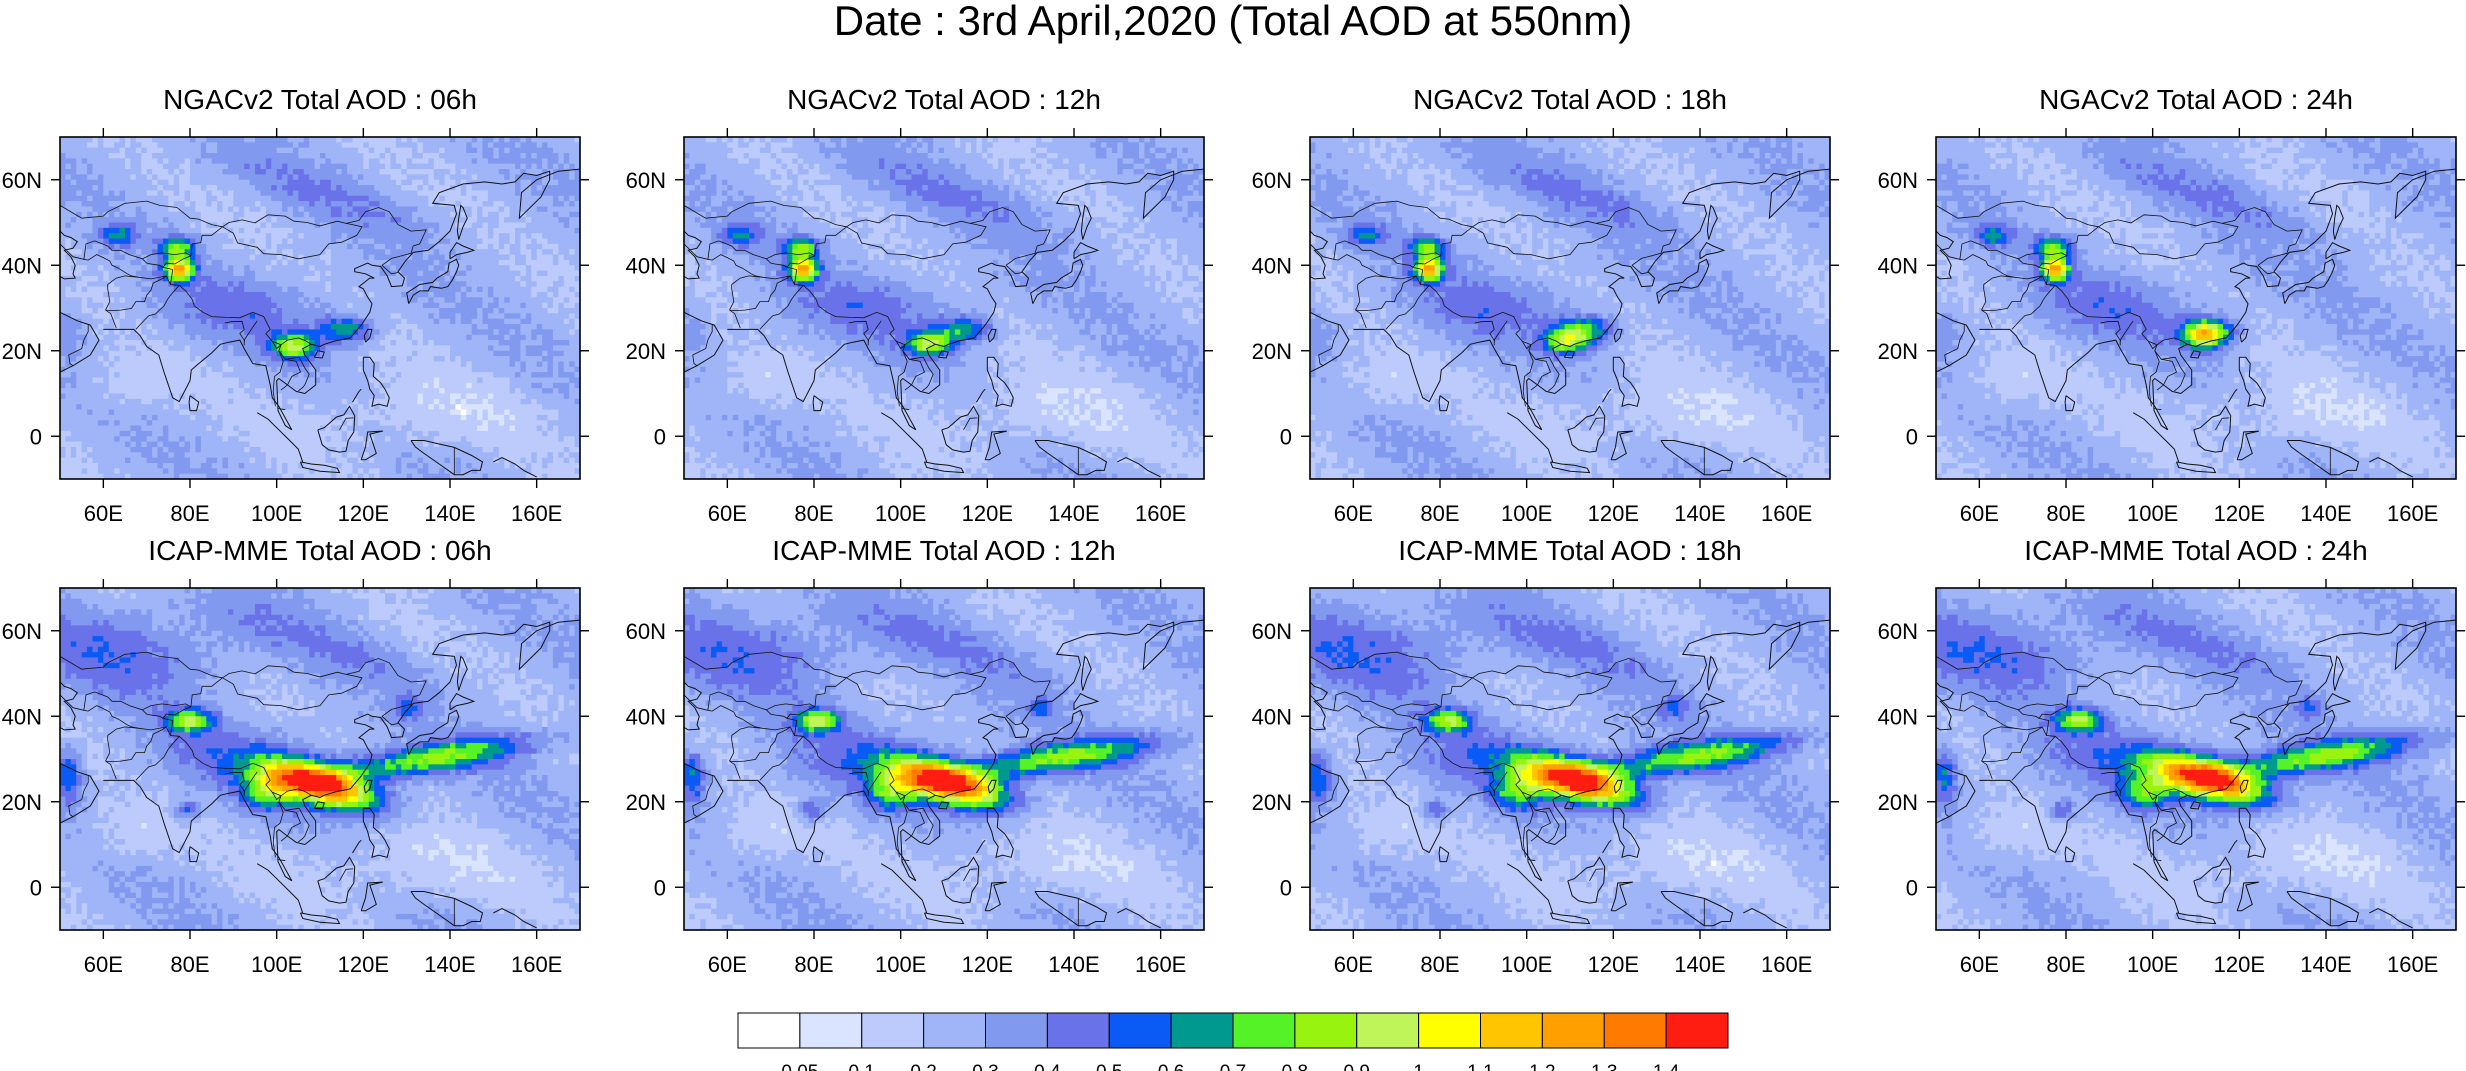 Image resolution: width=2466 pixels, height=1071 pixels. I want to click on colorbar-label: 0.3, so click(985, 1066).